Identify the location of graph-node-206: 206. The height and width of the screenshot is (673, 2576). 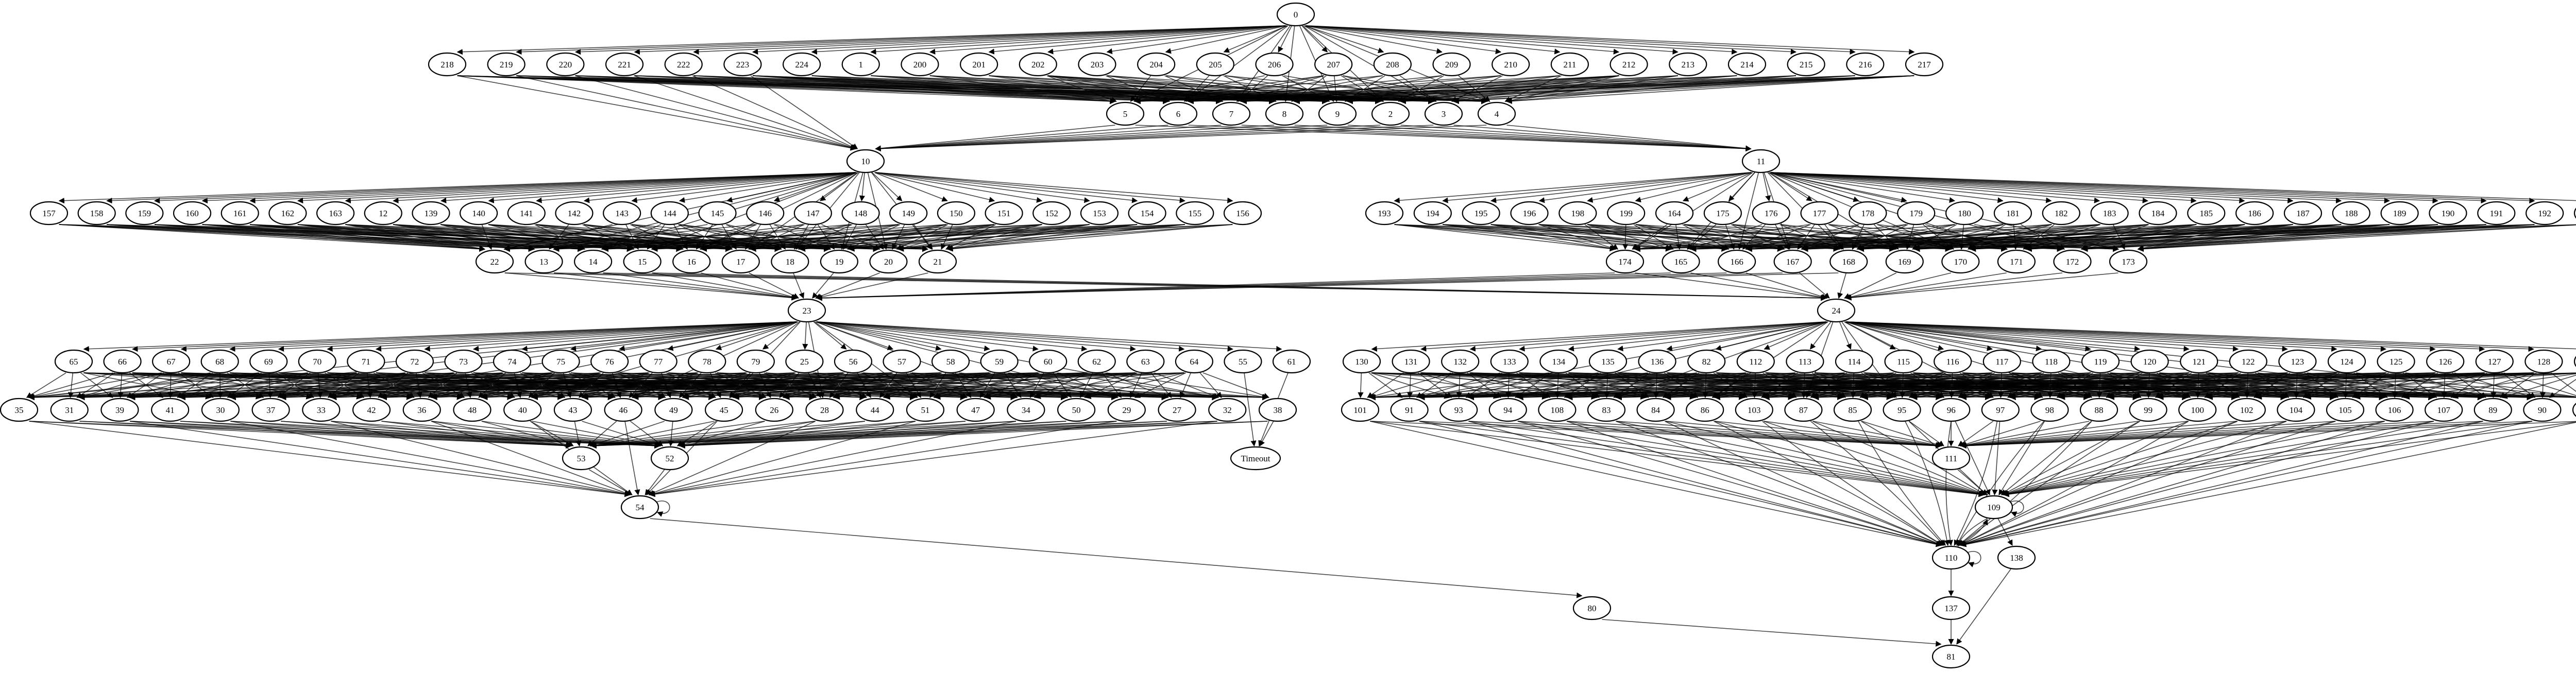
(1274, 64).